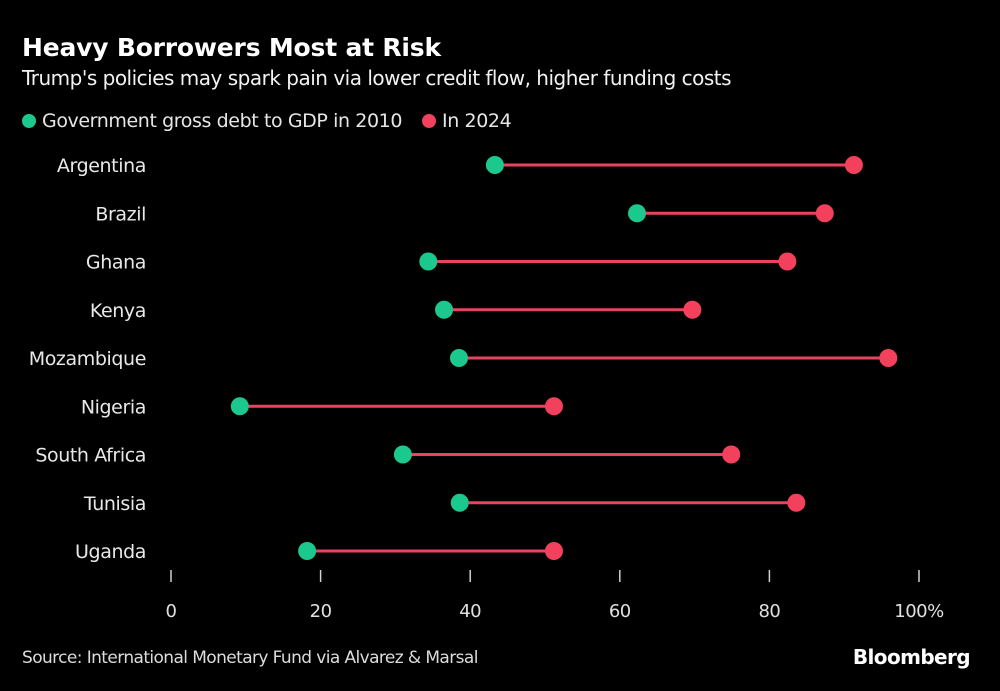 Image resolution: width=1000 pixels, height=691 pixels. Describe the element at coordinates (620, 611) in the screenshot. I see `x-tick-label-60: 60` at that location.